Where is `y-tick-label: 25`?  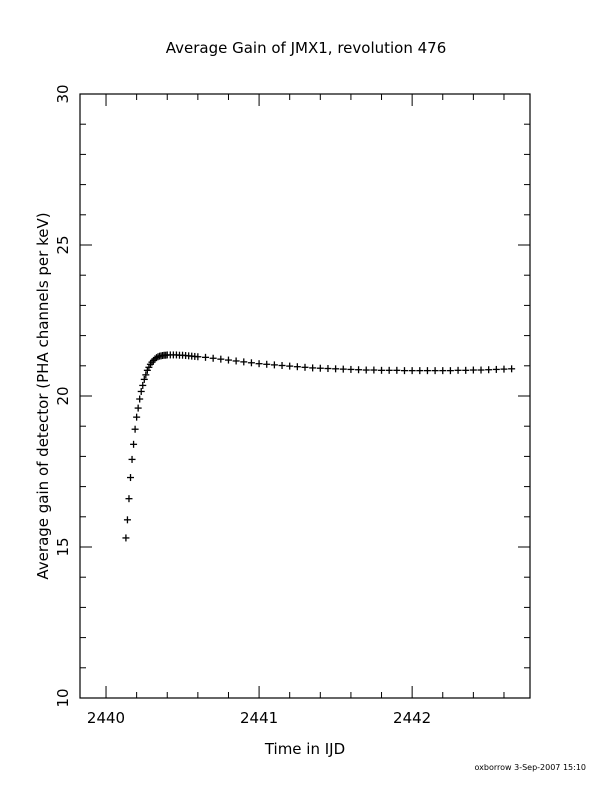
y-tick-label: 25 is located at coordinates (63, 244).